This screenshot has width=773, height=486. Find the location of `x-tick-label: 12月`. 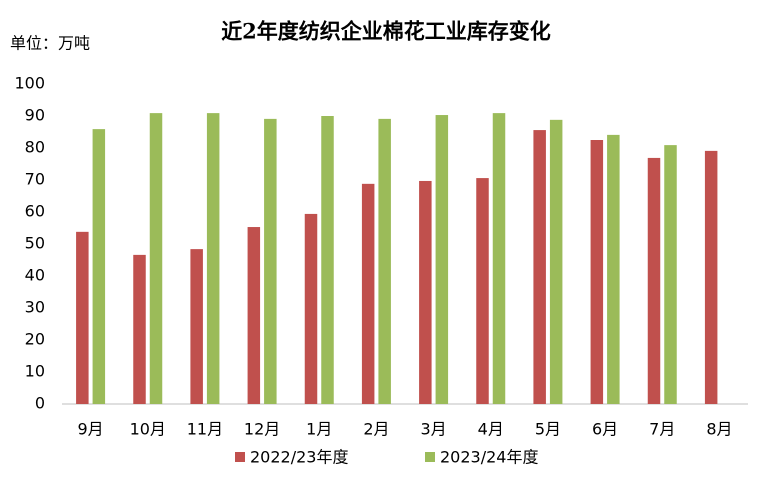

x-tick-label: 12月 is located at coordinates (262, 429).